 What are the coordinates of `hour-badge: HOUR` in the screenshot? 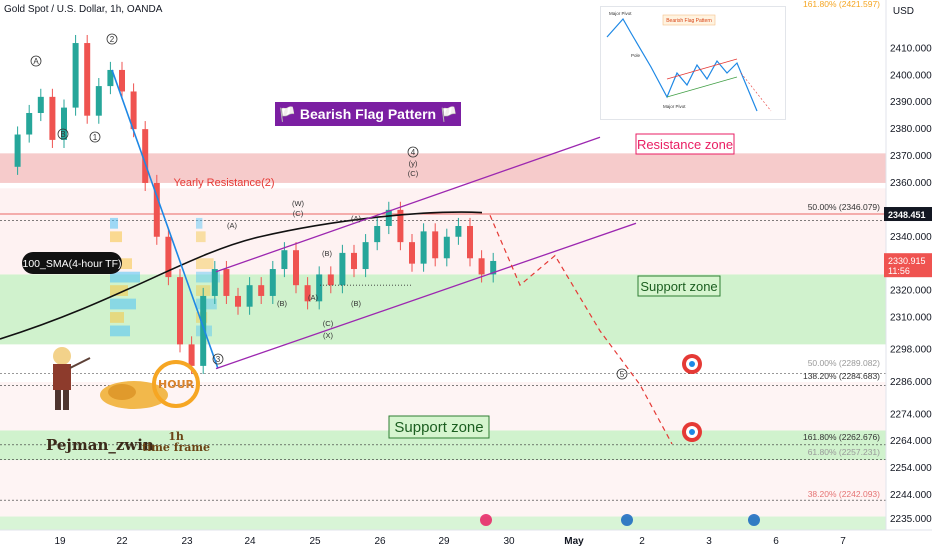 It's located at (176, 384).